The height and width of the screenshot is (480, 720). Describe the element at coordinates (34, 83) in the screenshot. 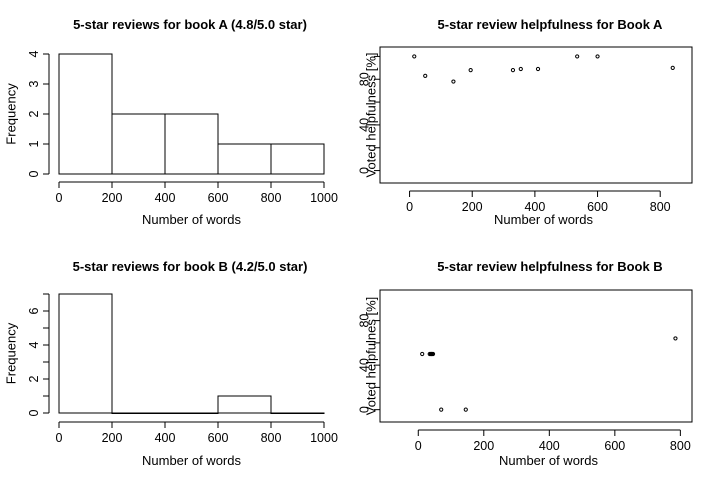

I see `y-tick-label: 3` at that location.